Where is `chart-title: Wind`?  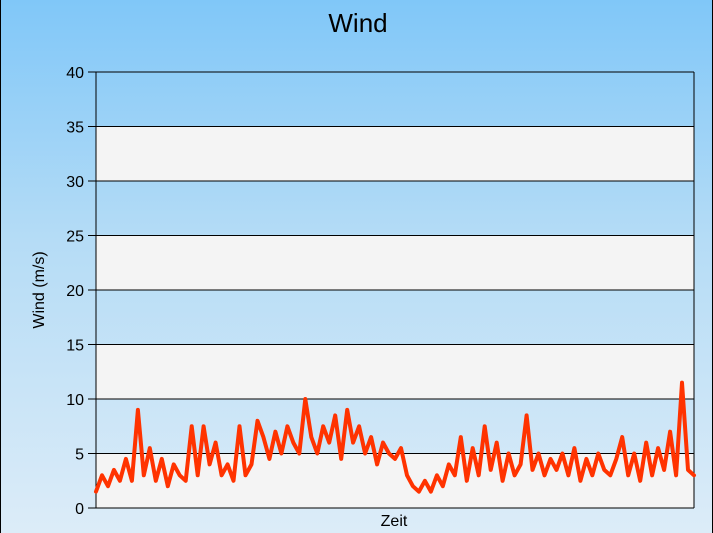
chart-title: Wind is located at coordinates (357, 23).